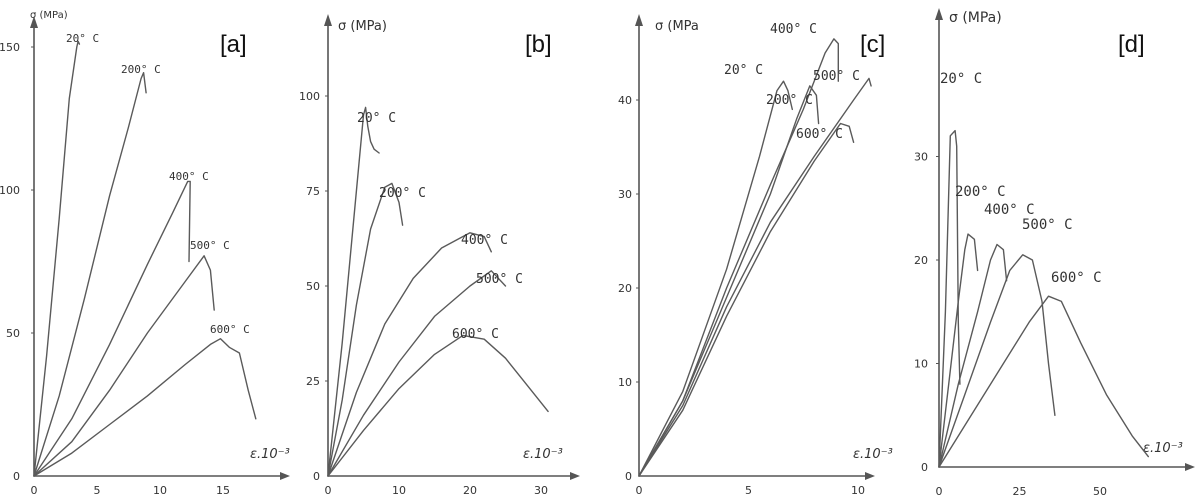 The height and width of the screenshot is (500, 1198). Describe the element at coordinates (541, 490) in the screenshot. I see `x-tick-label: 30` at that location.